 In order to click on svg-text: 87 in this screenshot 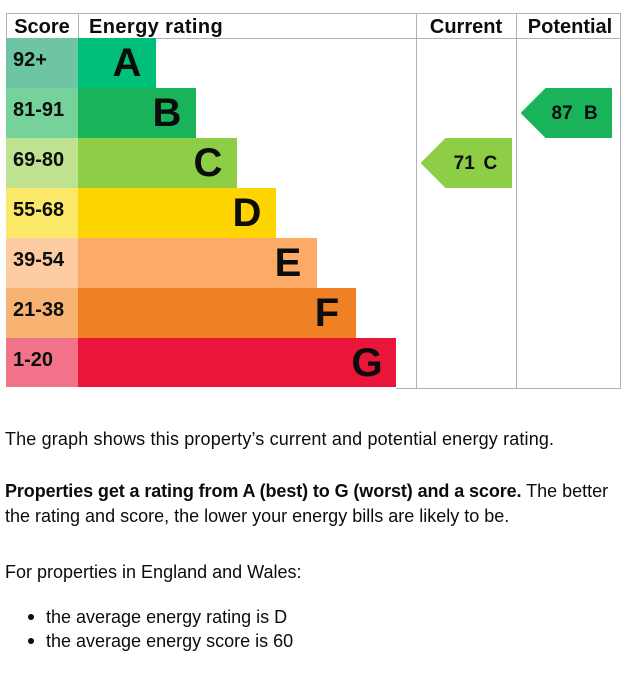, I will do `click(562, 113)`.